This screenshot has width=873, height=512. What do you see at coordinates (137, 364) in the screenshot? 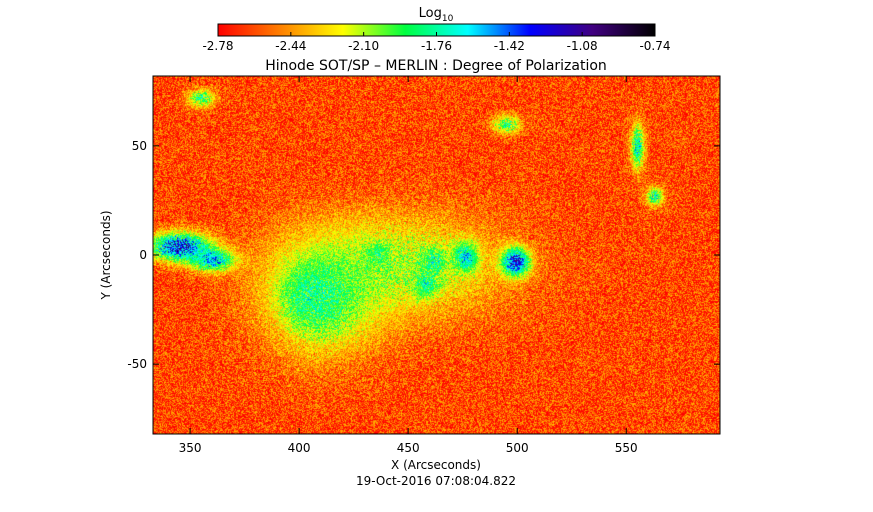
I see `y-tick-label: -50` at bounding box center [137, 364].